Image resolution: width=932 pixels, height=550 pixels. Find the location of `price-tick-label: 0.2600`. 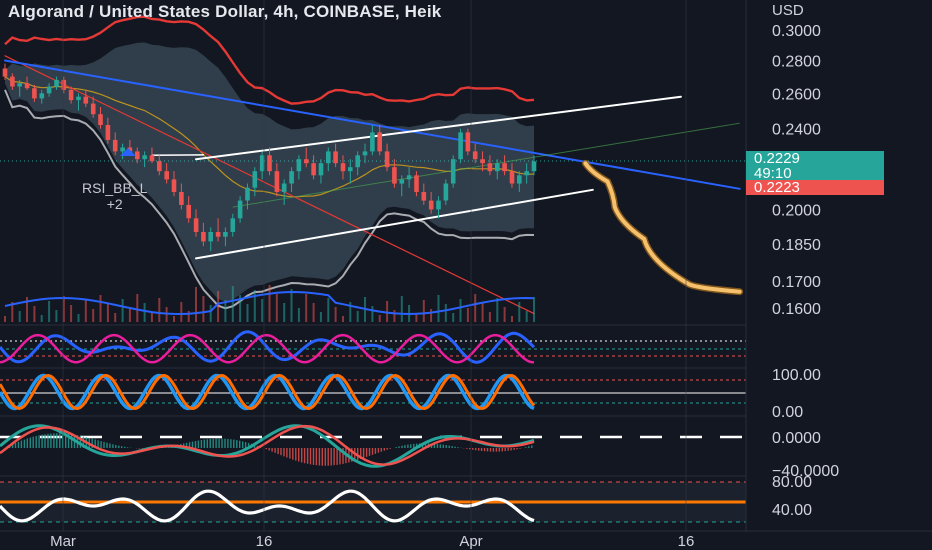

price-tick-label: 0.2600 is located at coordinates (796, 94).